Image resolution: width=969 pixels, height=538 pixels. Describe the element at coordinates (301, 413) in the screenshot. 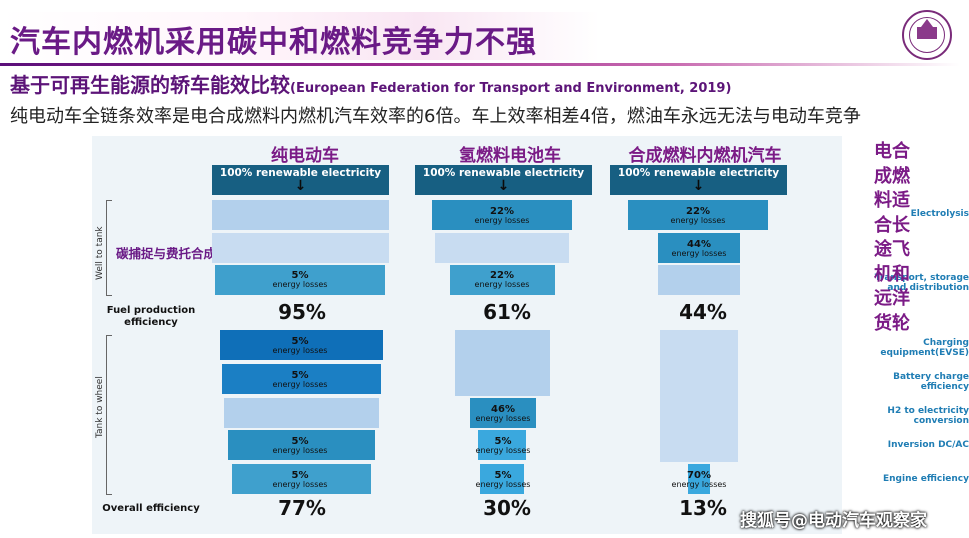

I see `bev-h2-conversion-bar` at that location.